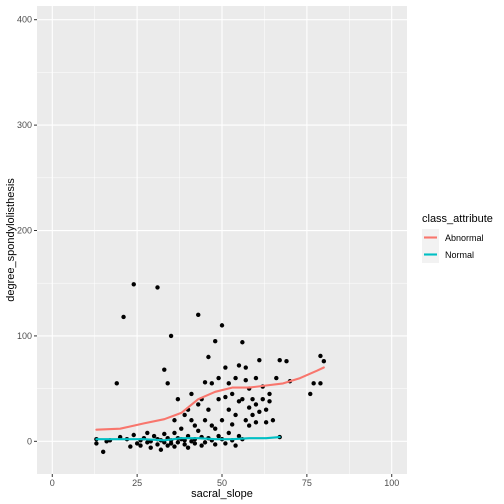 The height and width of the screenshot is (504, 504). Describe the element at coordinates (464, 238) in the screenshot. I see `legend-label: Abnormal` at that location.